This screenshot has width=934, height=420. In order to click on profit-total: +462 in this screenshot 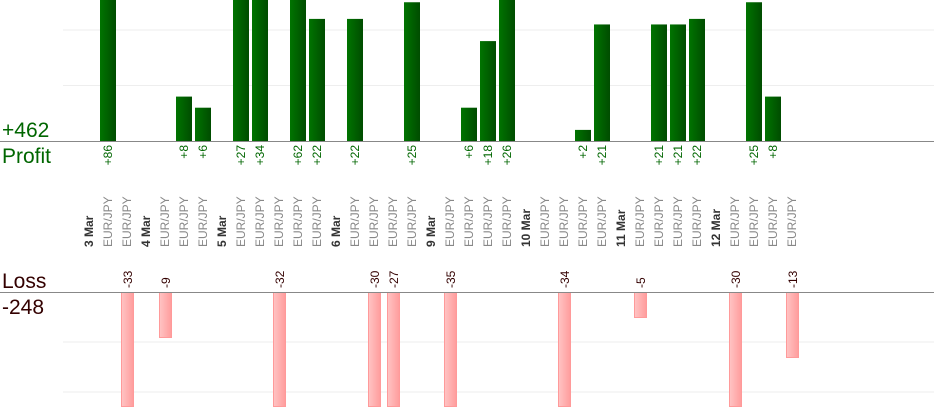, I will do `click(25, 130)`.